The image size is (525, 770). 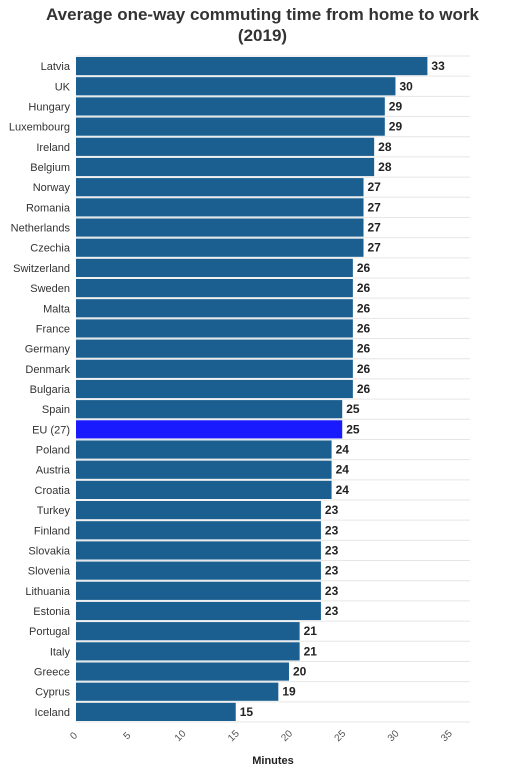 What do you see at coordinates (52, 713) in the screenshot?
I see `category-label: Iceland` at bounding box center [52, 713].